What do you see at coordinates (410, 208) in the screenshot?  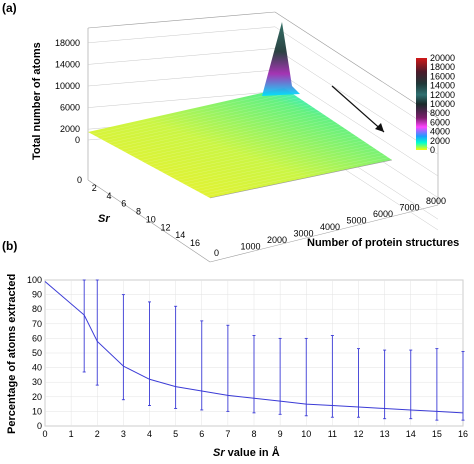 I see `protein-tick-label: 7000` at bounding box center [410, 208].